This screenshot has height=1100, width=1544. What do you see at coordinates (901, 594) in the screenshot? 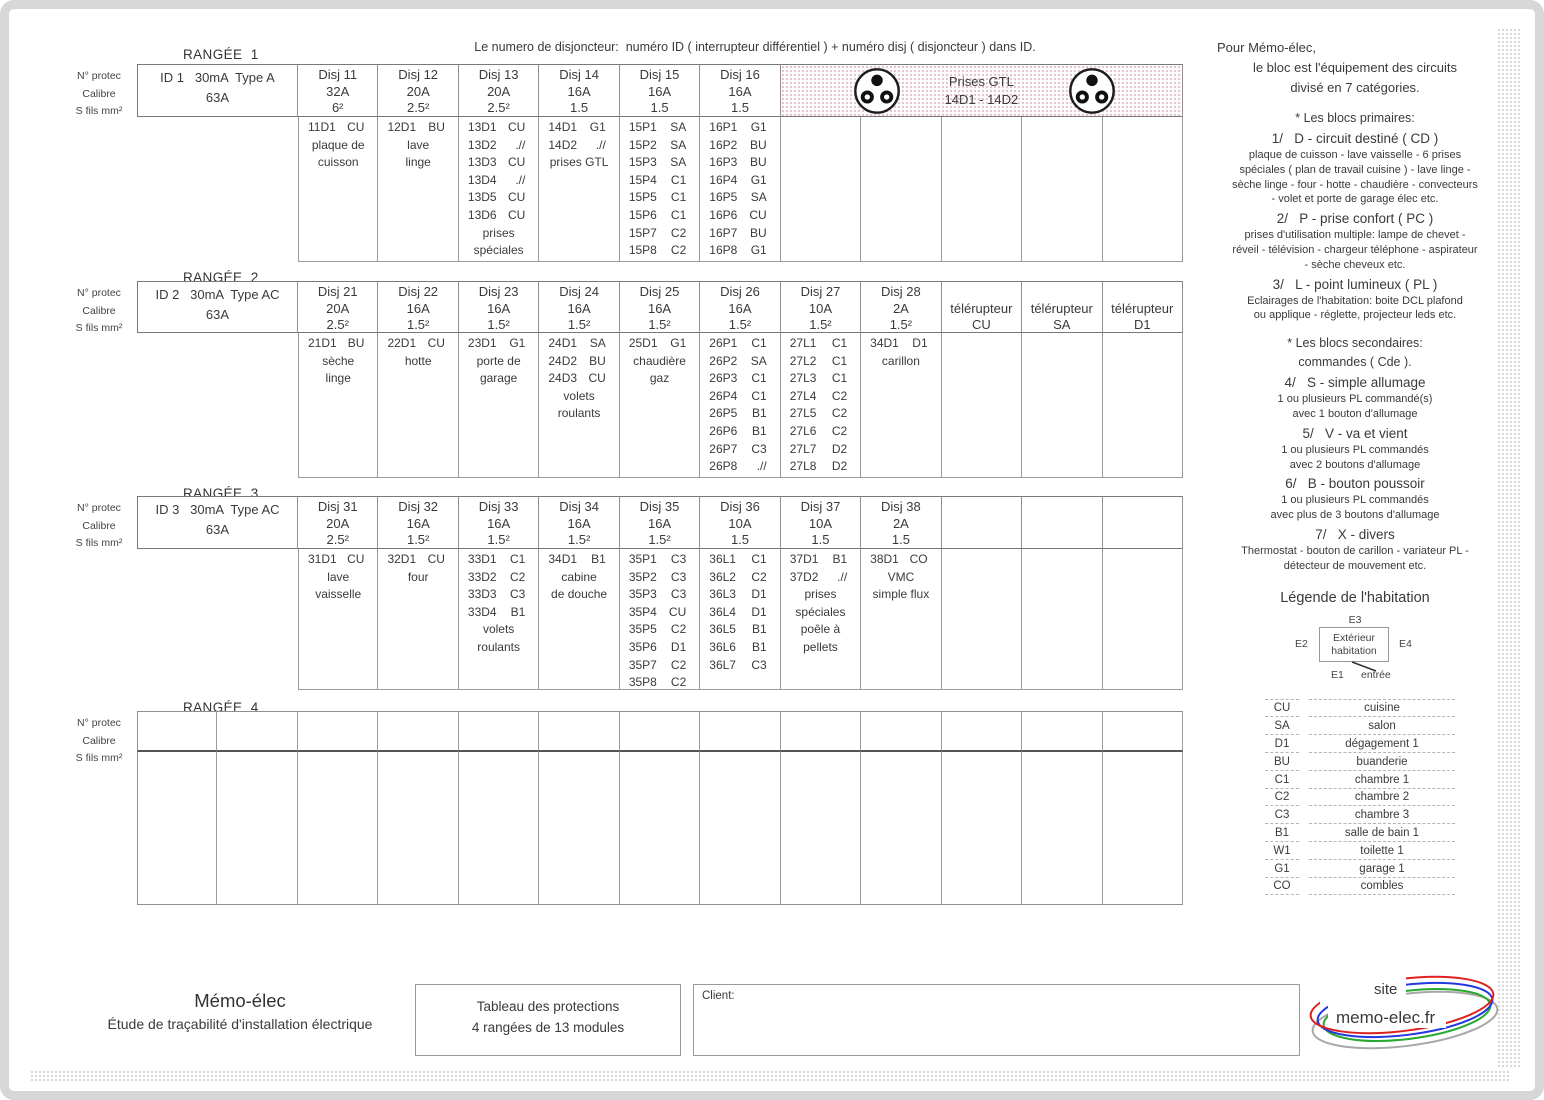
I see `circuit-description: simple flux` at bounding box center [901, 594].